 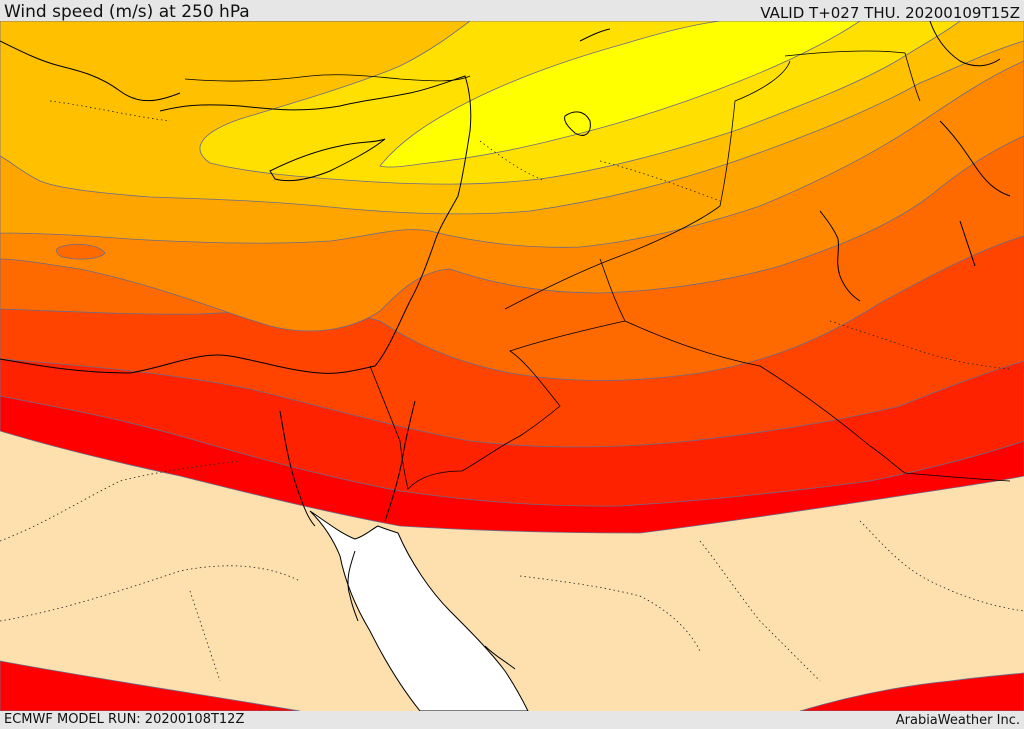 What do you see at coordinates (911, 691) in the screenshot?
I see `wind-band-red-southeast` at bounding box center [911, 691].